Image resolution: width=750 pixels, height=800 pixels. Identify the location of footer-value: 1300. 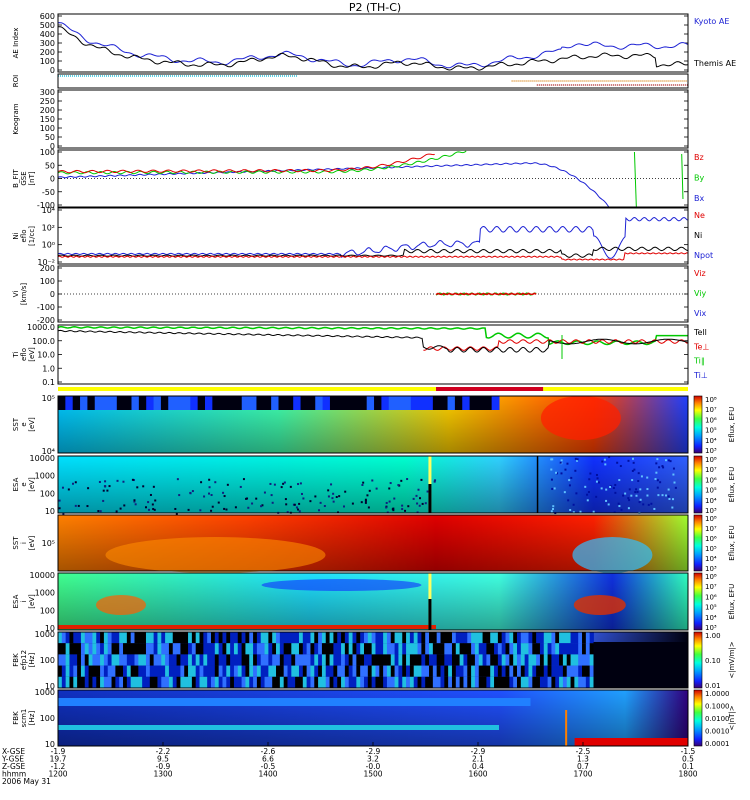
(162, 774).